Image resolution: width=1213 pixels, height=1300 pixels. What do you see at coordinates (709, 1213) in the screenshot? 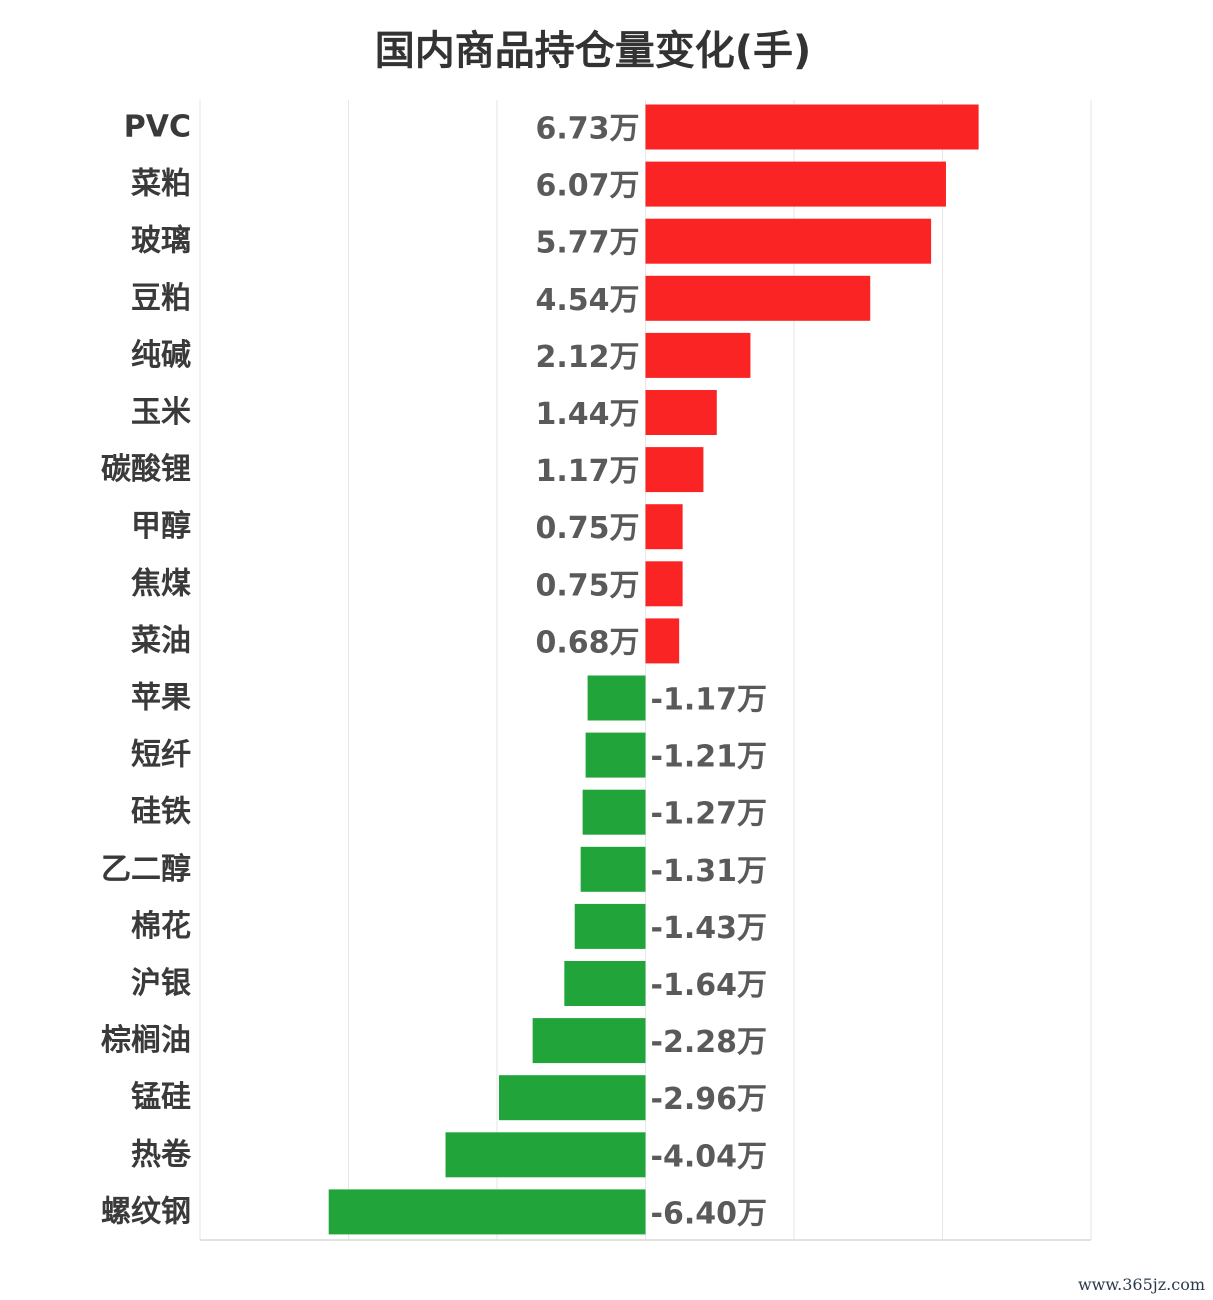
I see `value-label: -6.40万` at bounding box center [709, 1213].